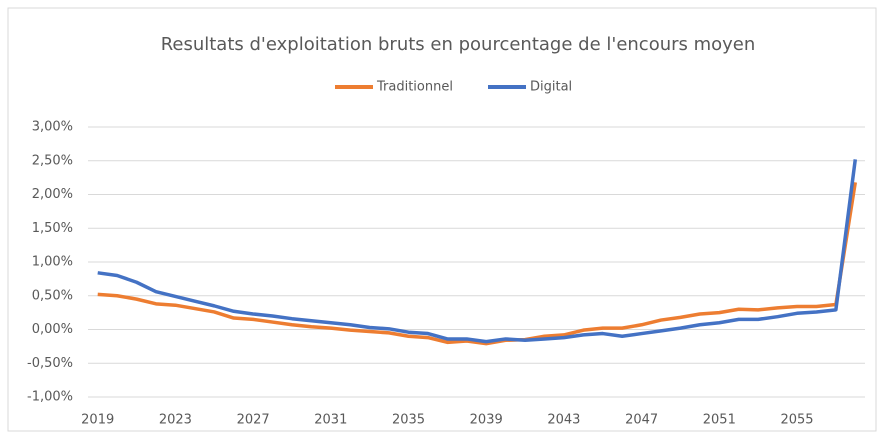 The width and height of the screenshot is (885, 439). I want to click on x-tick-label: 2047, so click(641, 420).